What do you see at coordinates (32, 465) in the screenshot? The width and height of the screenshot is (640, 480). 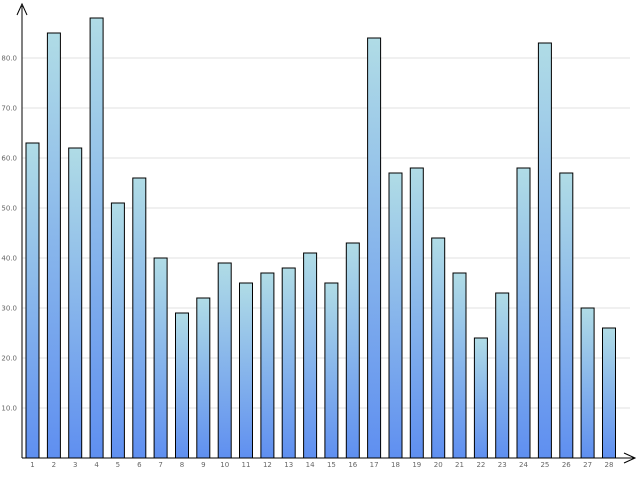 I see `x-tick-label: 1` at bounding box center [32, 465].